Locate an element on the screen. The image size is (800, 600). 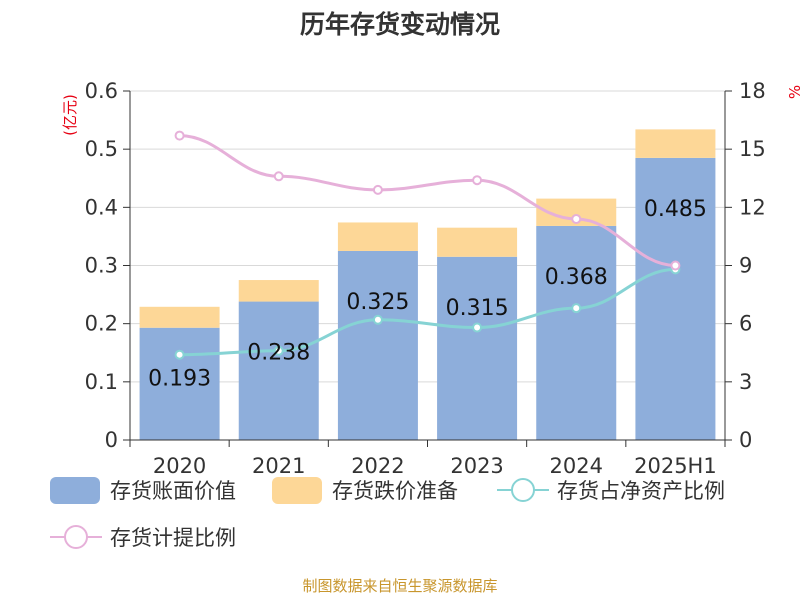
x-tick-label: 2025H1 is located at coordinates (675, 466).